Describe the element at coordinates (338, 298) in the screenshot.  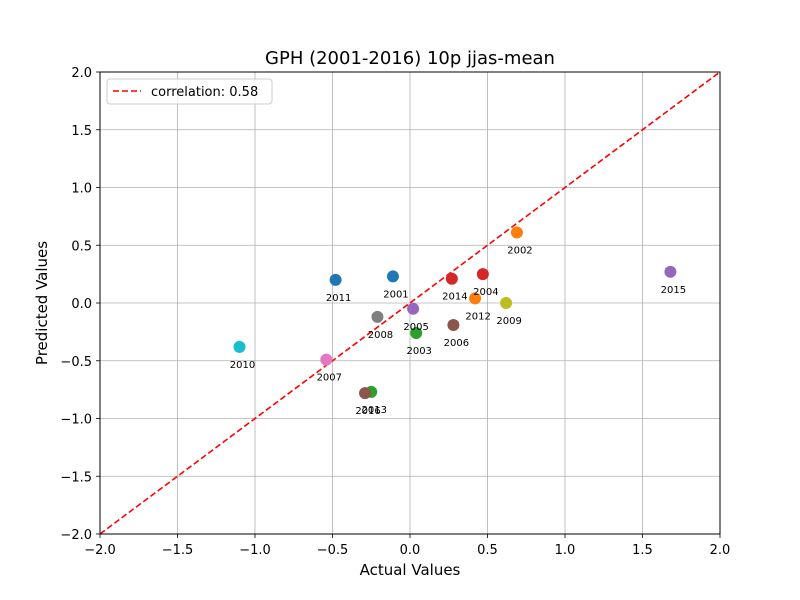
I see `point-label-2011: 2011` at that location.